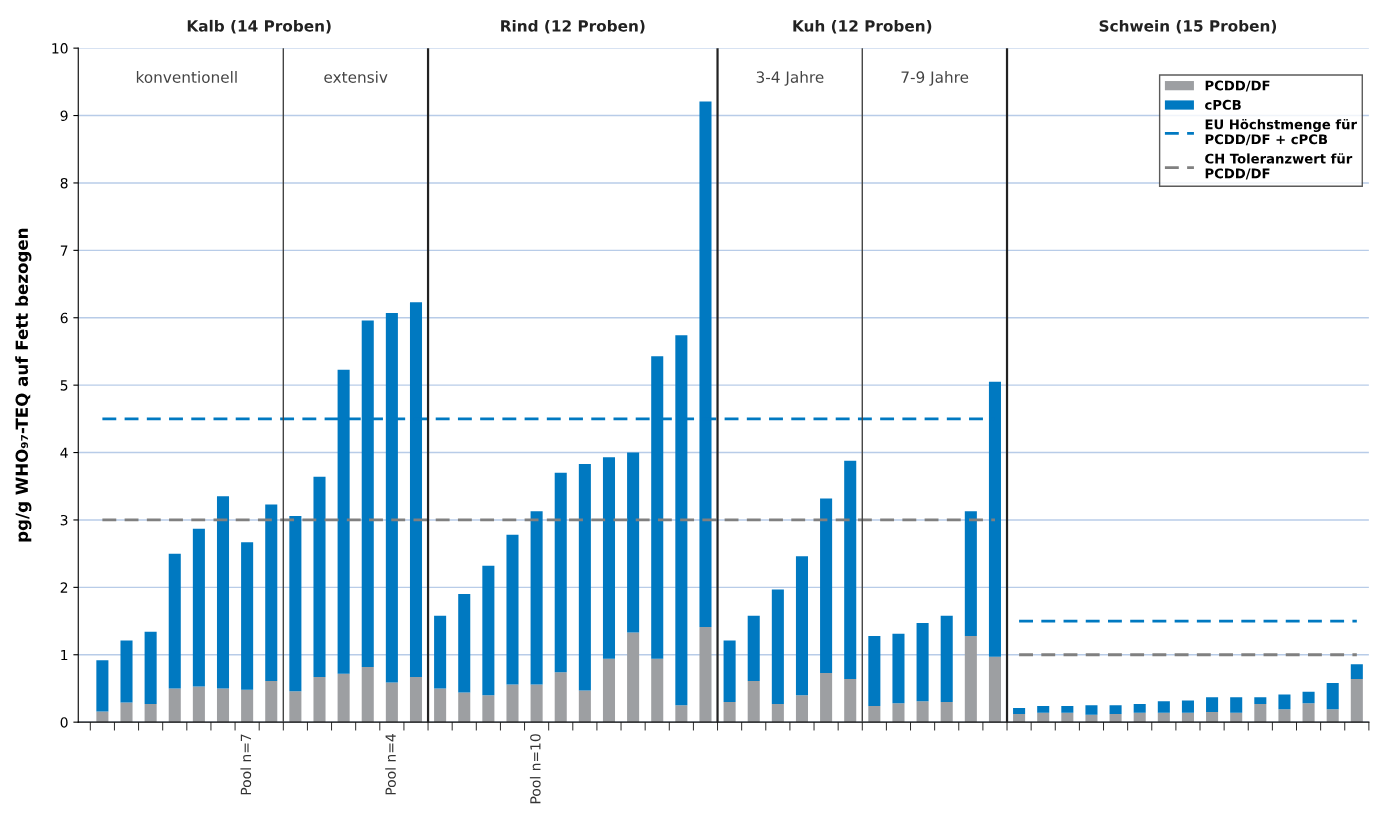 This screenshot has width=1373, height=816. Describe the element at coordinates (64, 250) in the screenshot. I see `y-tick-label: 7` at that location.